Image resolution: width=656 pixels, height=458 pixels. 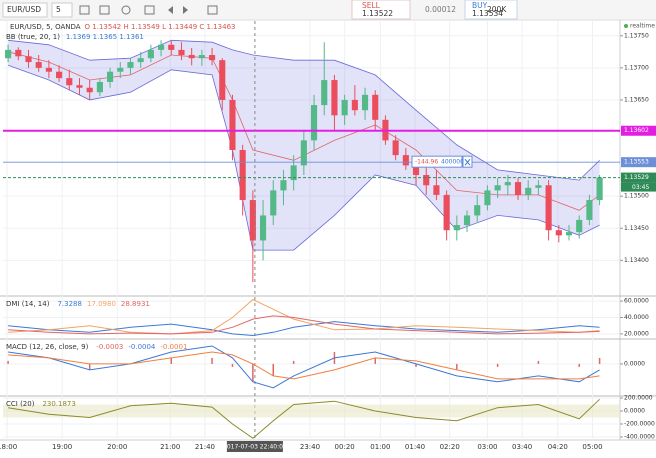 What do you see at coordinates (592, 447) in the screenshot?
I see `x-tick-label: 05:00` at bounding box center [592, 447].